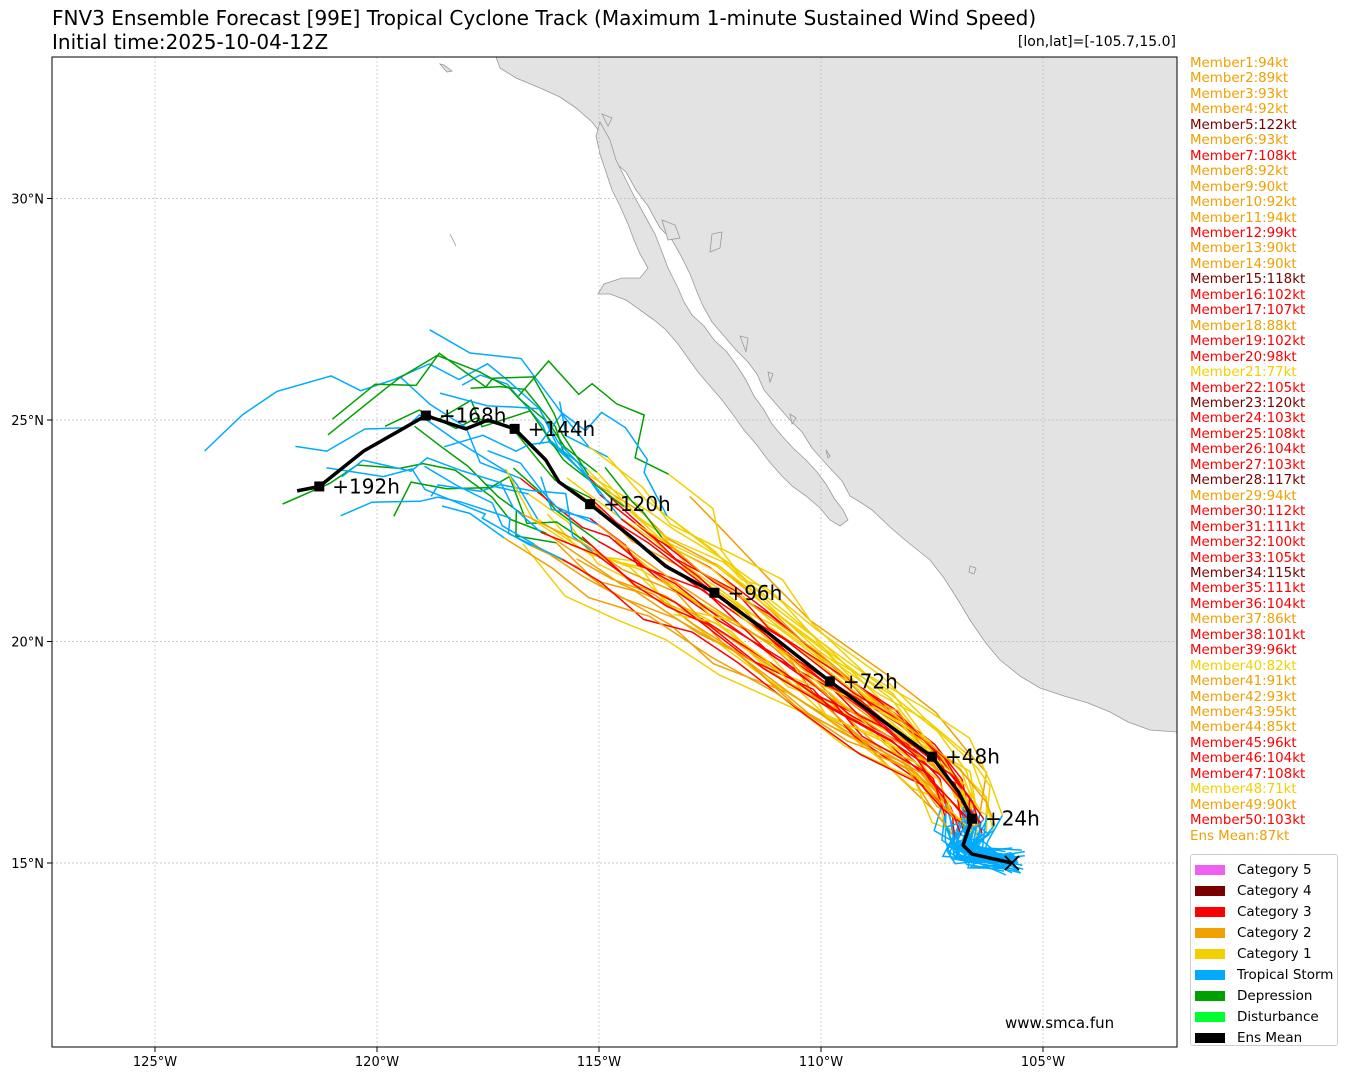  Describe the element at coordinates (1248, 759) in the screenshot. I see `member-intensity-entry: Member46:104kt` at that location.